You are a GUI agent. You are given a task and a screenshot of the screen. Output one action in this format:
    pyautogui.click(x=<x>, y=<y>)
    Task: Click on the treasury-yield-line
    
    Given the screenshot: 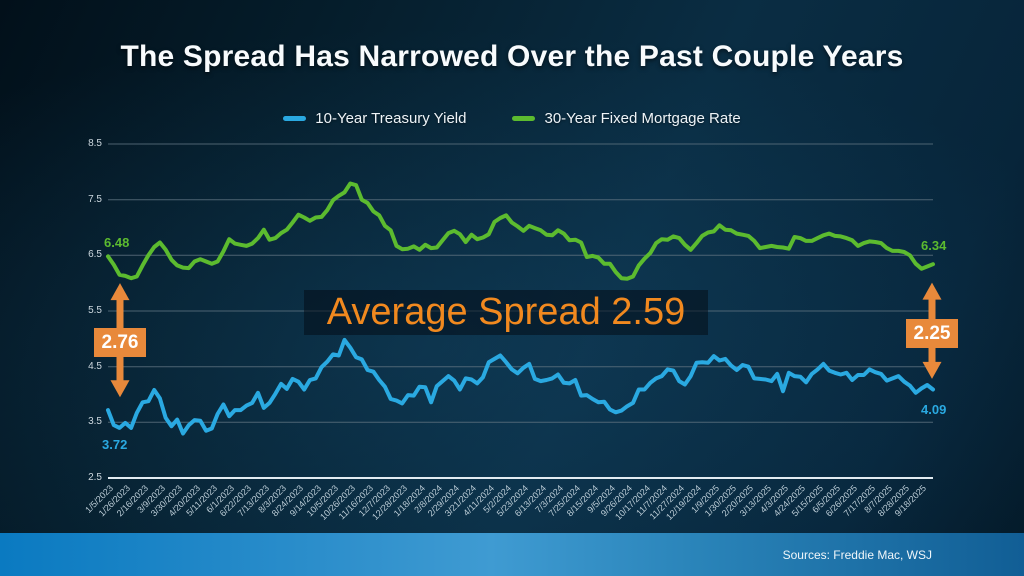 What is the action you would take?
    pyautogui.click(x=520, y=386)
    